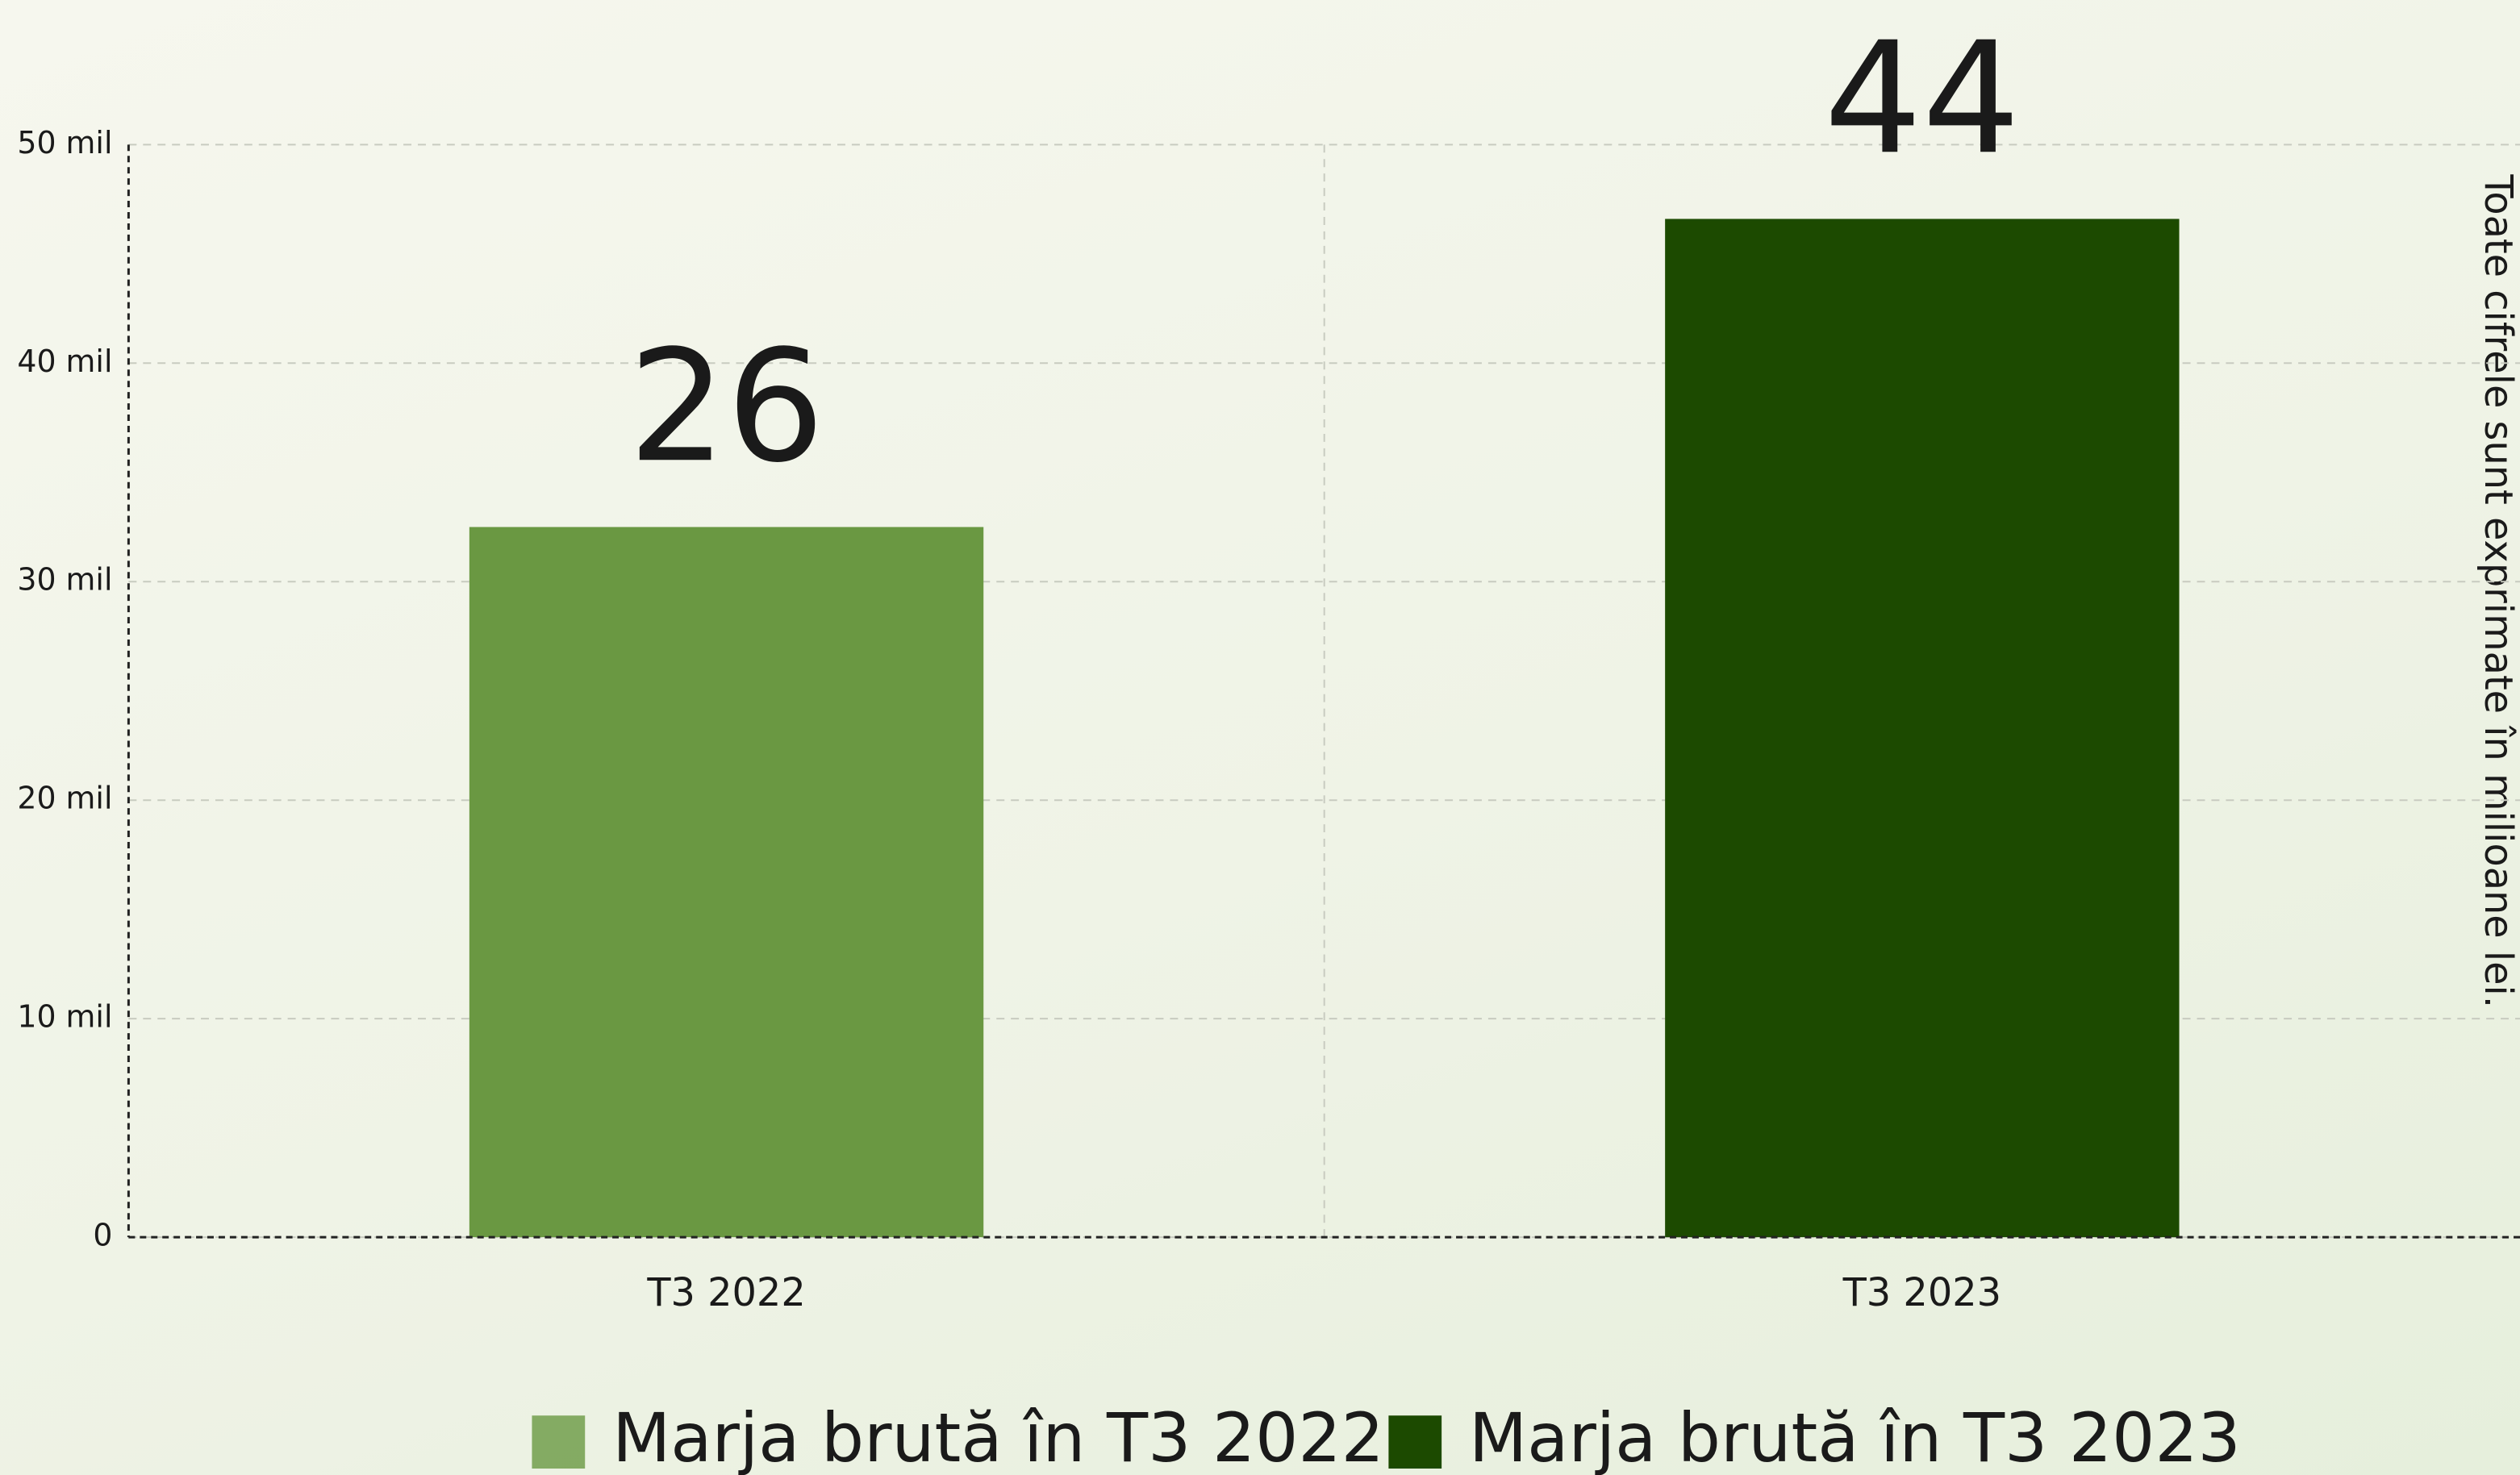 Image resolution: width=2520 pixels, height=1475 pixels. What do you see at coordinates (102, 1235) in the screenshot?
I see `y-tick-label: 0` at bounding box center [102, 1235].